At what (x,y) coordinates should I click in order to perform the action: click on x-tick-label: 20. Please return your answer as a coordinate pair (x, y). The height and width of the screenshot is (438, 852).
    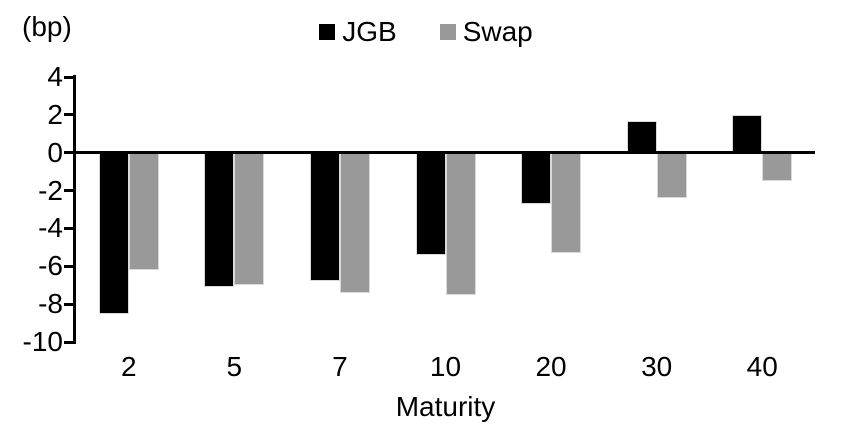
    Looking at the image, I should click on (551, 366).